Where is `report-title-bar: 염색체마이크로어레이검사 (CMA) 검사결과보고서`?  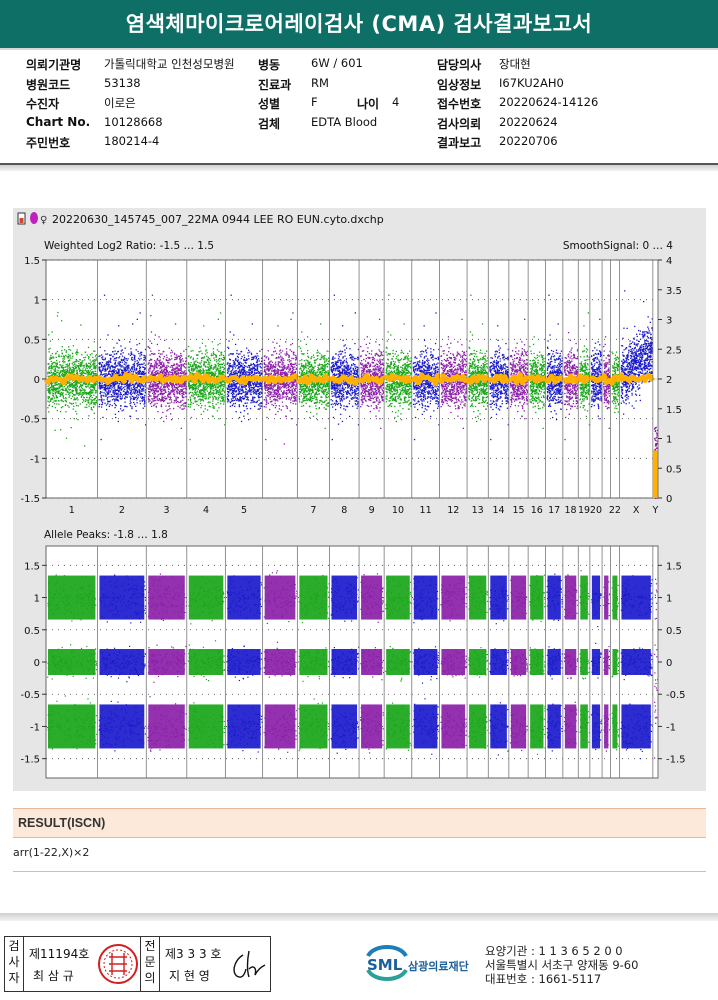 report-title-bar: 염색체마이크로어레이검사 (CMA) 검사결과보고서 is located at coordinates (359, 25).